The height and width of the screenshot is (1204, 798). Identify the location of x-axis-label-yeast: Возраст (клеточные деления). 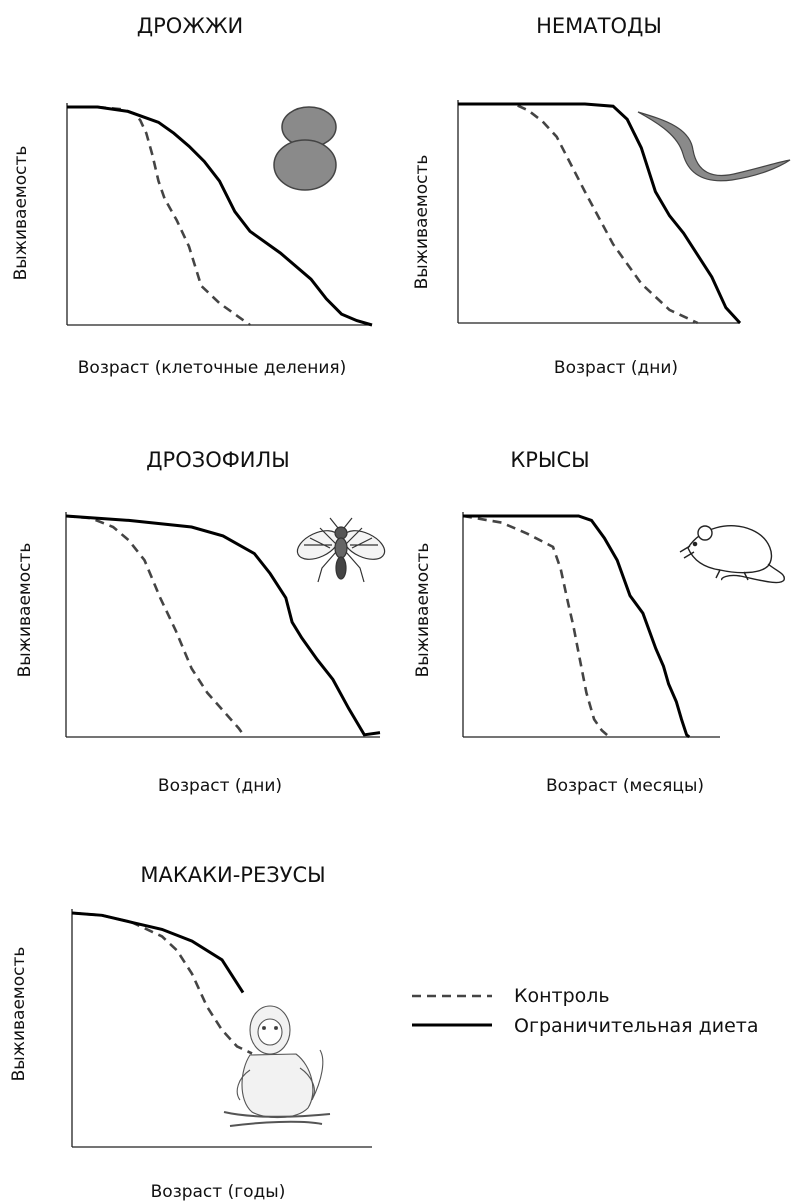
(212, 368).